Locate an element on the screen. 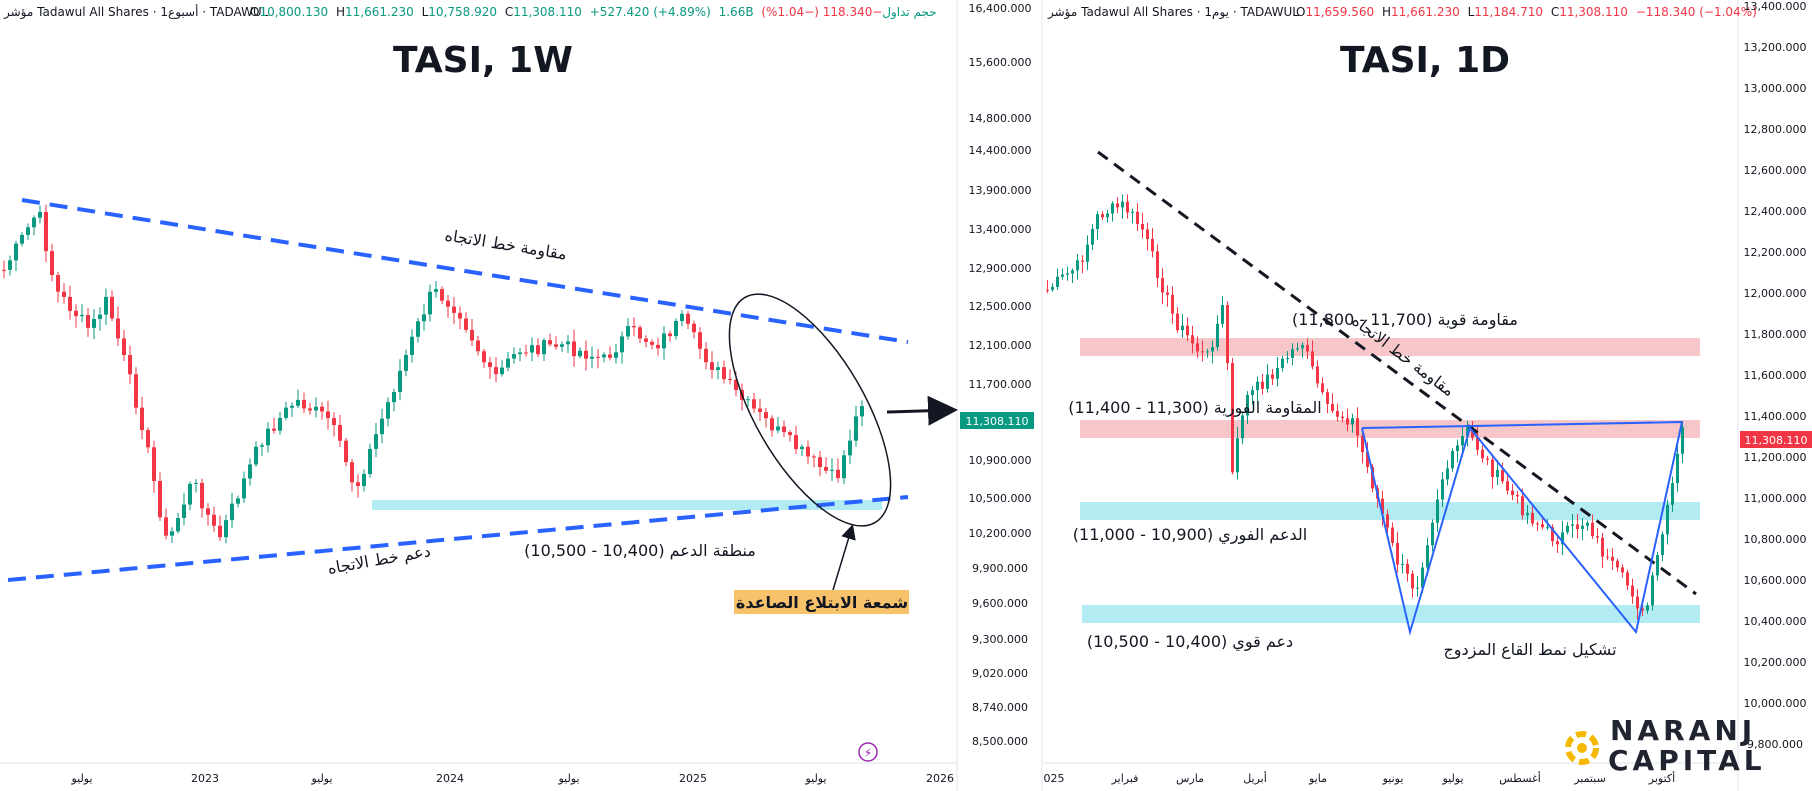 This screenshot has height=791, width=1812. daily-strong-resistance-zone is located at coordinates (1390, 347).